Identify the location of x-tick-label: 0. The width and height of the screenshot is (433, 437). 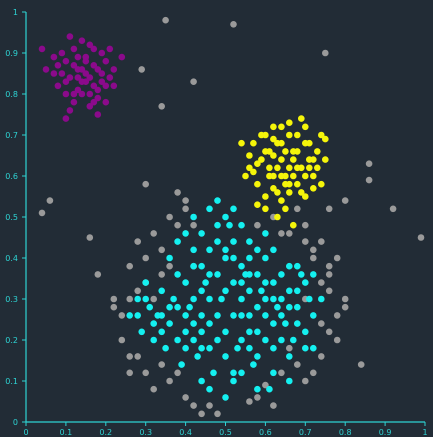
(25, 432).